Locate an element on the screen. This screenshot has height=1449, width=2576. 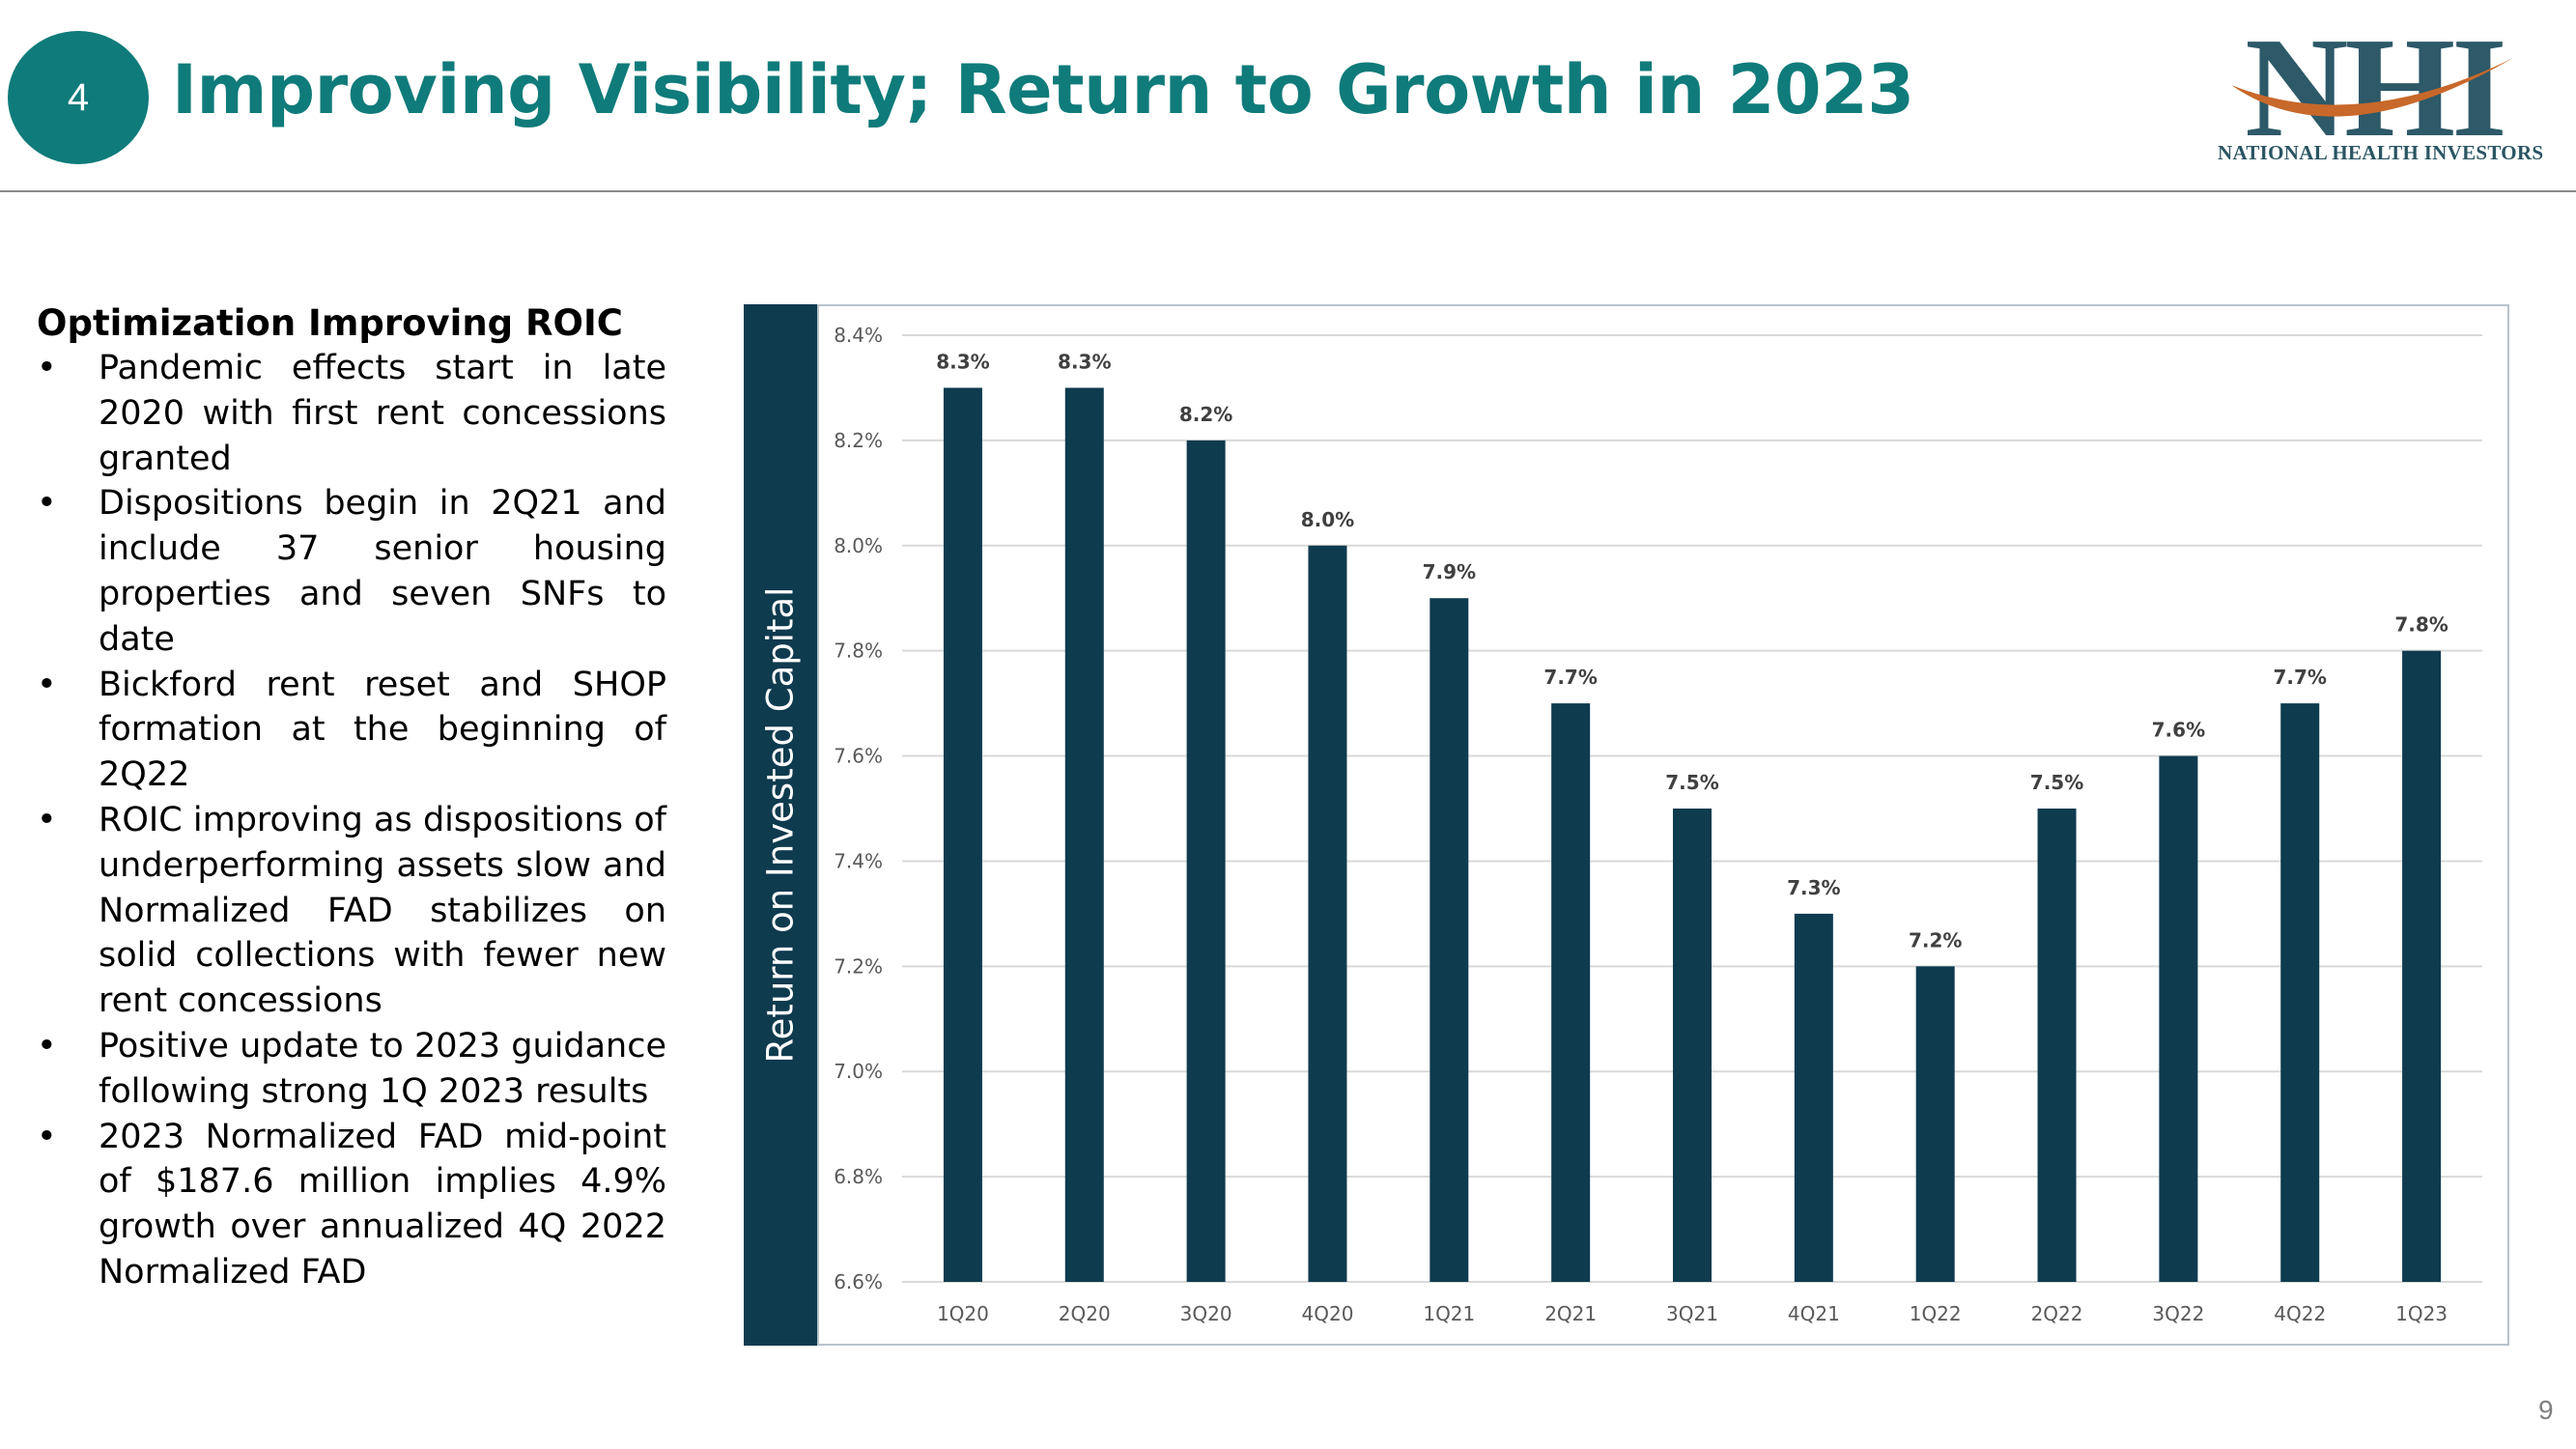
logo-letters: NHI is located at coordinates (2374, 98).